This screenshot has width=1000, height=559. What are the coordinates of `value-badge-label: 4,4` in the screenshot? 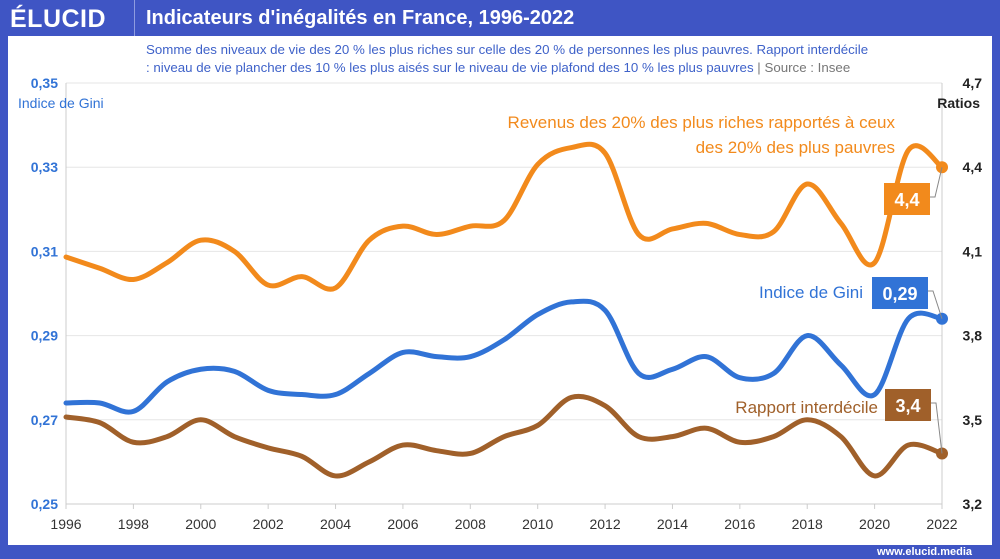 It's located at (906, 200).